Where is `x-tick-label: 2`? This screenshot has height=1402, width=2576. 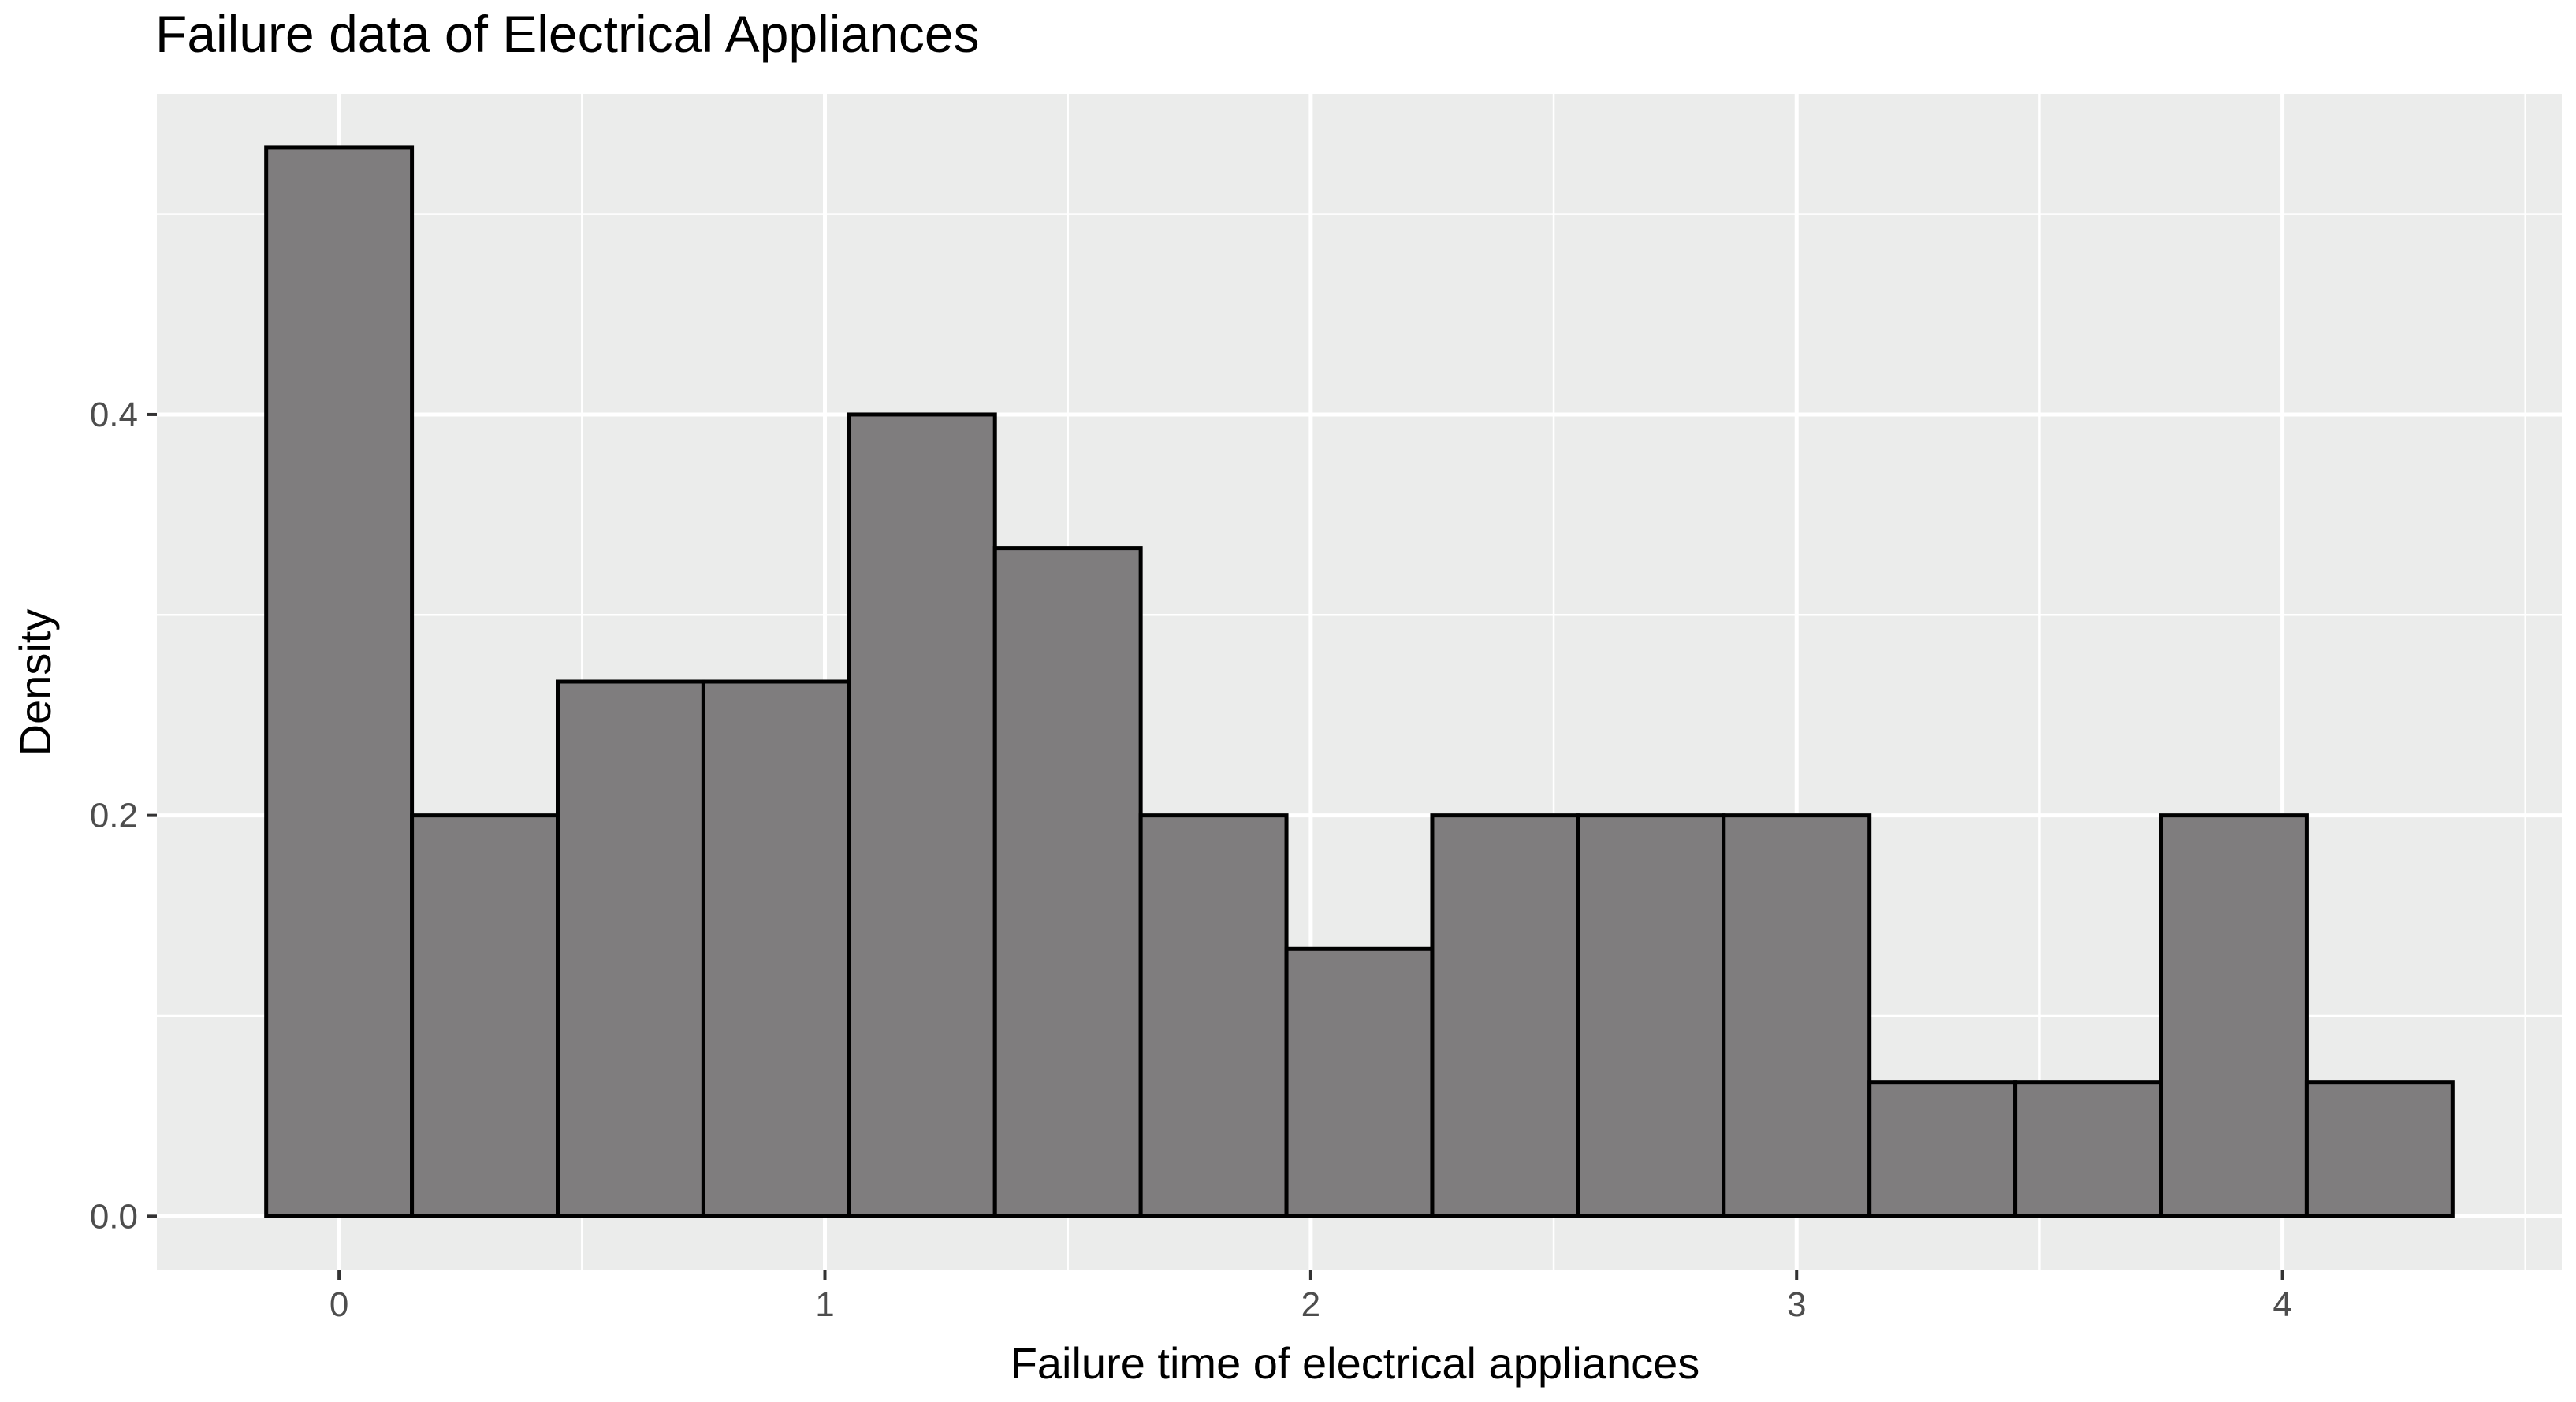
x-tick-label: 2 is located at coordinates (1310, 1305).